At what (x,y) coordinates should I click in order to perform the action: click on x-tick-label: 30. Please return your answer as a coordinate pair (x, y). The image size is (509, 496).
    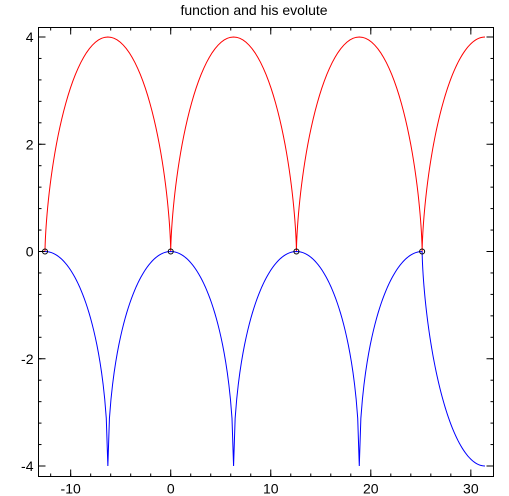
    Looking at the image, I should click on (471, 488).